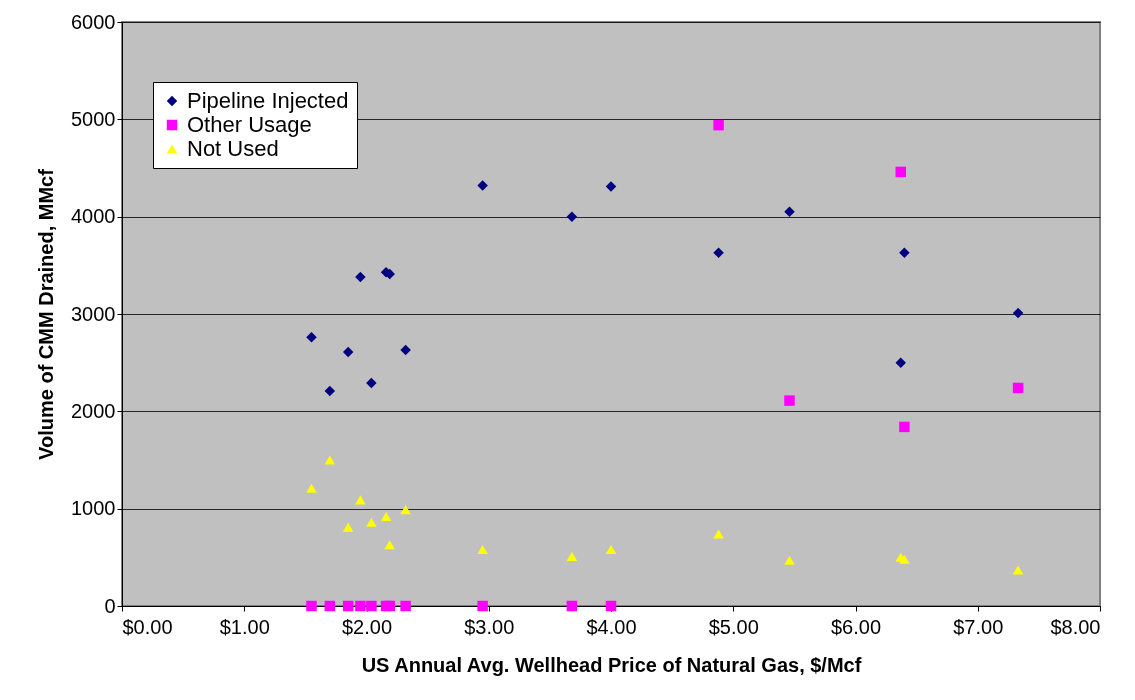 Image resolution: width=1135 pixels, height=700 pixels. What do you see at coordinates (233, 148) in the screenshot?
I see `legend-label: Not Used` at bounding box center [233, 148].